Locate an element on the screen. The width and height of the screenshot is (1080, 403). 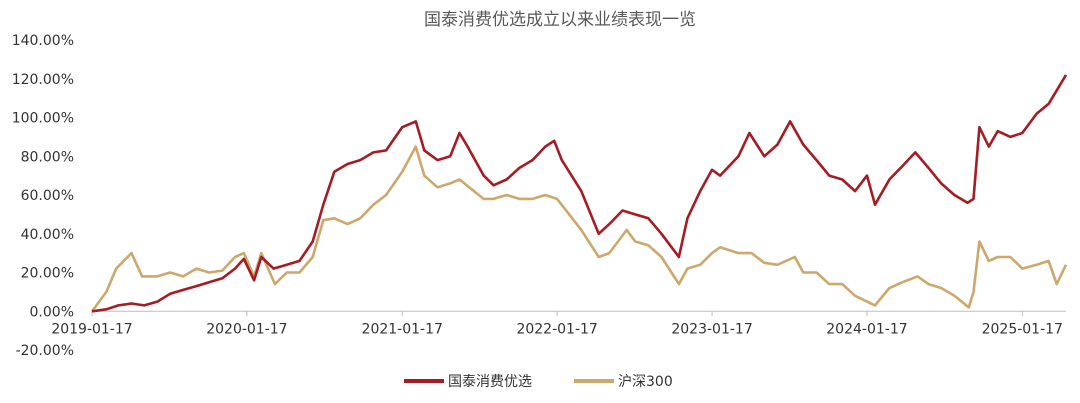
x-tick-label: 2023-01-17 is located at coordinates (711, 329).